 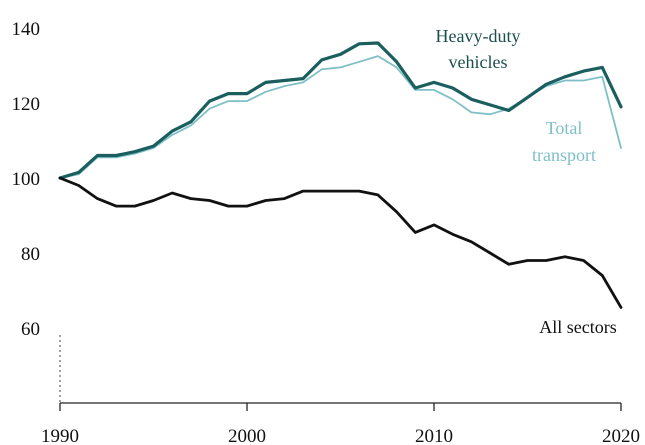 What do you see at coordinates (30, 329) in the screenshot?
I see `y-tick-label: 60` at bounding box center [30, 329].